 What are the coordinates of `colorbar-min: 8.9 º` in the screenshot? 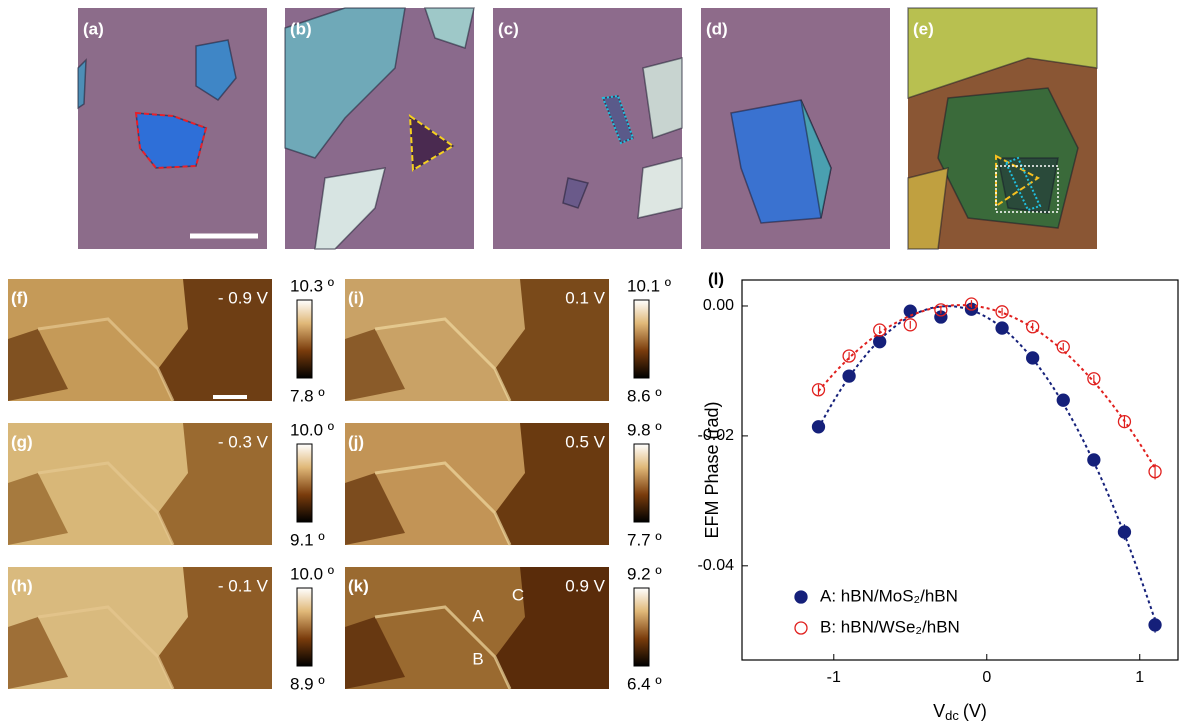 It's located at (307, 683).